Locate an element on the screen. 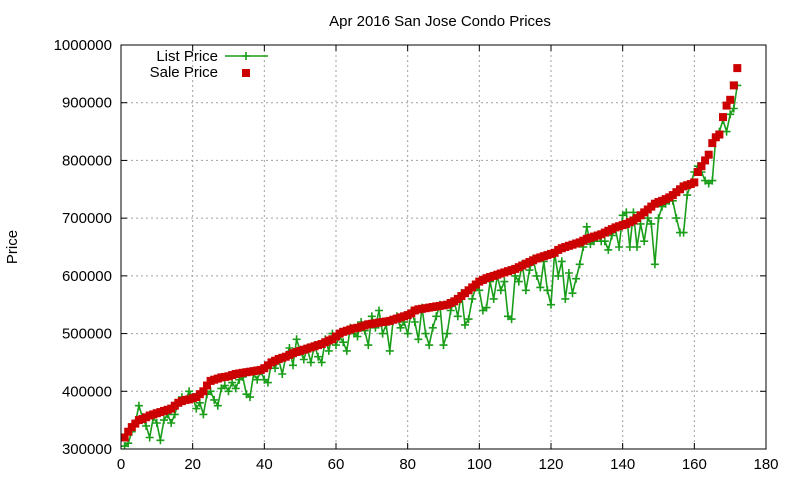 This screenshot has height=480, width=800. y-tick-label: 600000 is located at coordinates (87, 276).